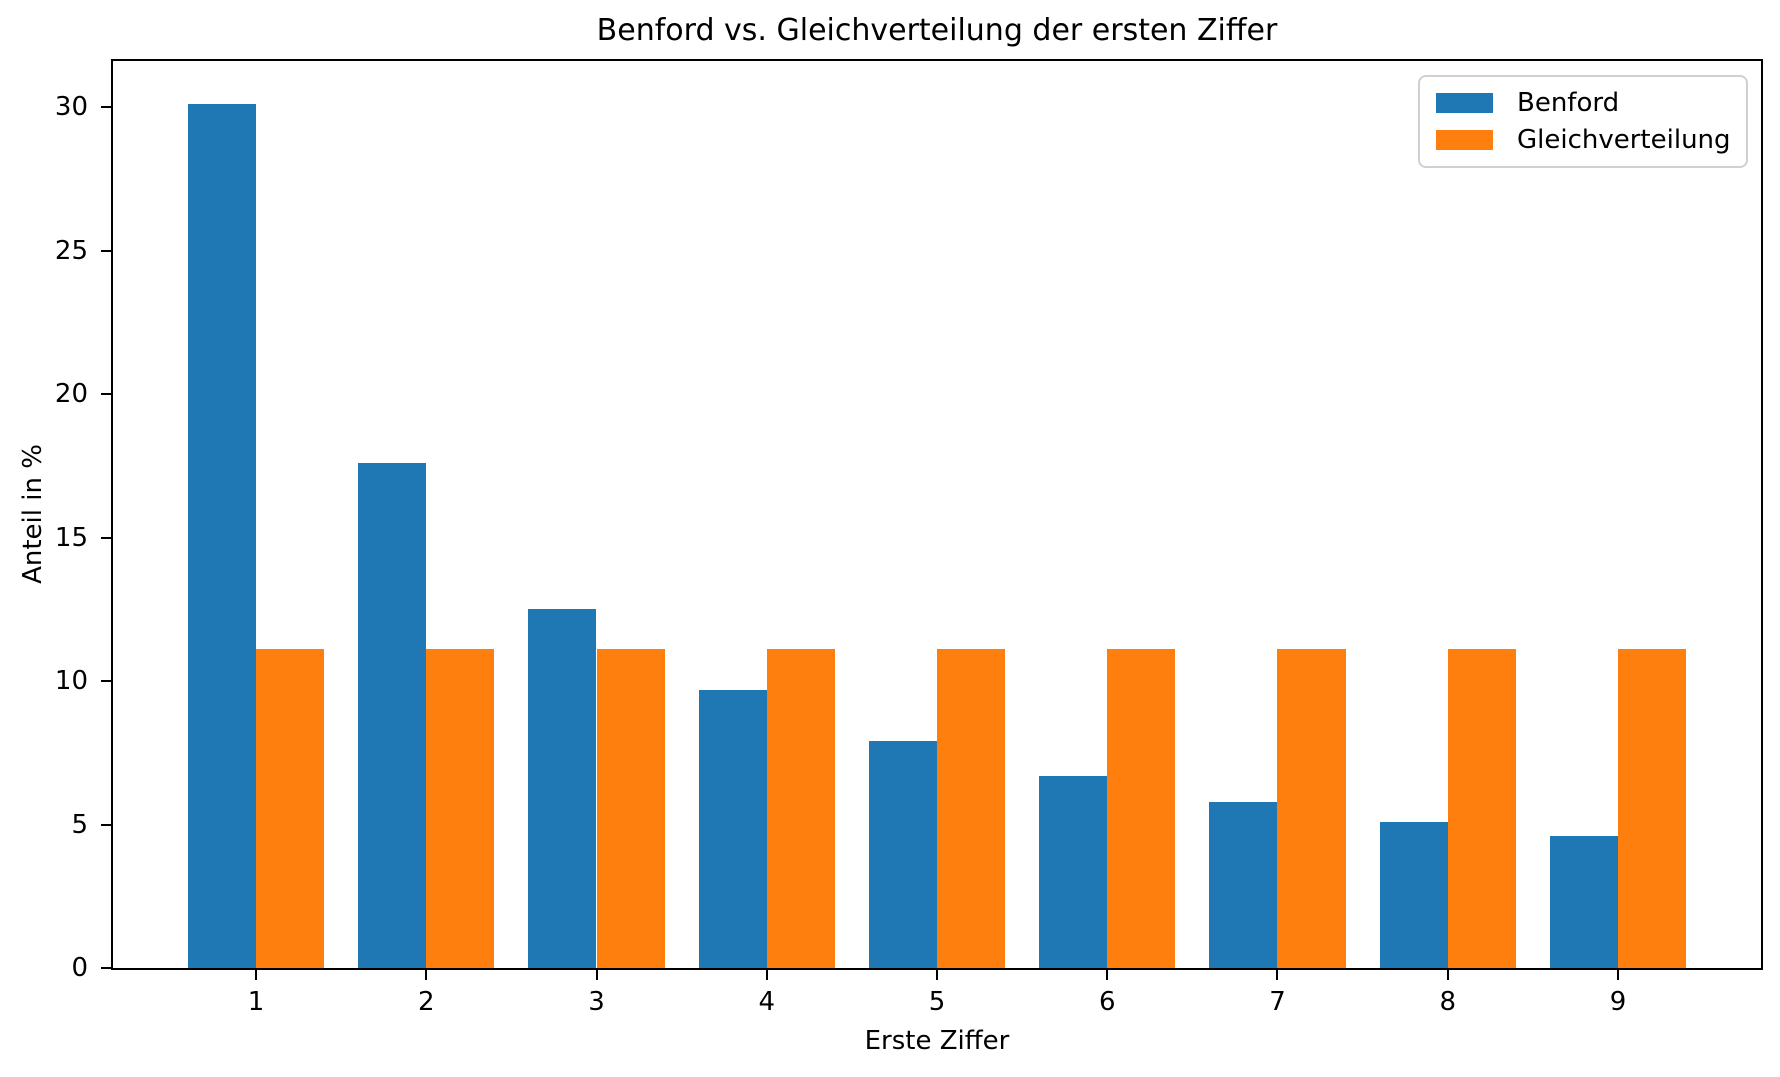 This screenshot has width=1780, height=1077. Describe the element at coordinates (1618, 1002) in the screenshot. I see `x-tick-label-9: 9` at that location.